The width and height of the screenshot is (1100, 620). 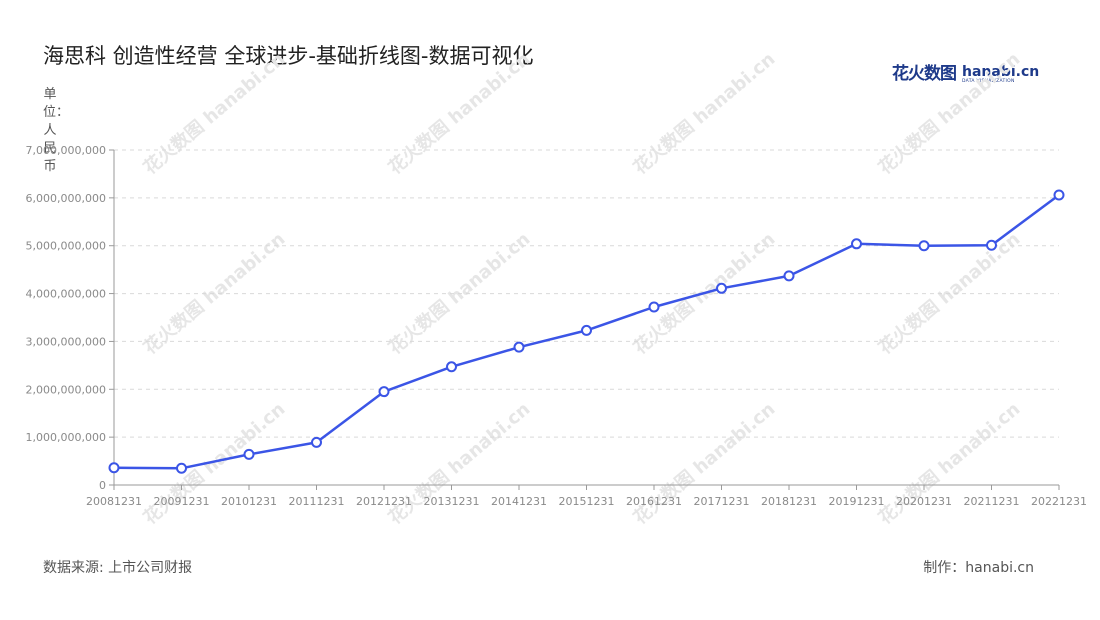 I want to click on x-tick-label: 20201231, so click(x=924, y=501).